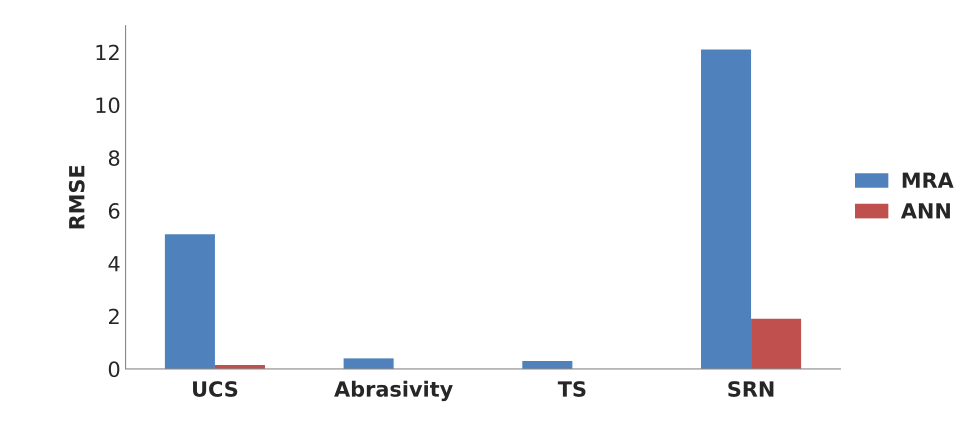 This screenshot has width=966, height=429. What do you see at coordinates (572, 389) in the screenshot?
I see `x-tick-label: TS` at bounding box center [572, 389].